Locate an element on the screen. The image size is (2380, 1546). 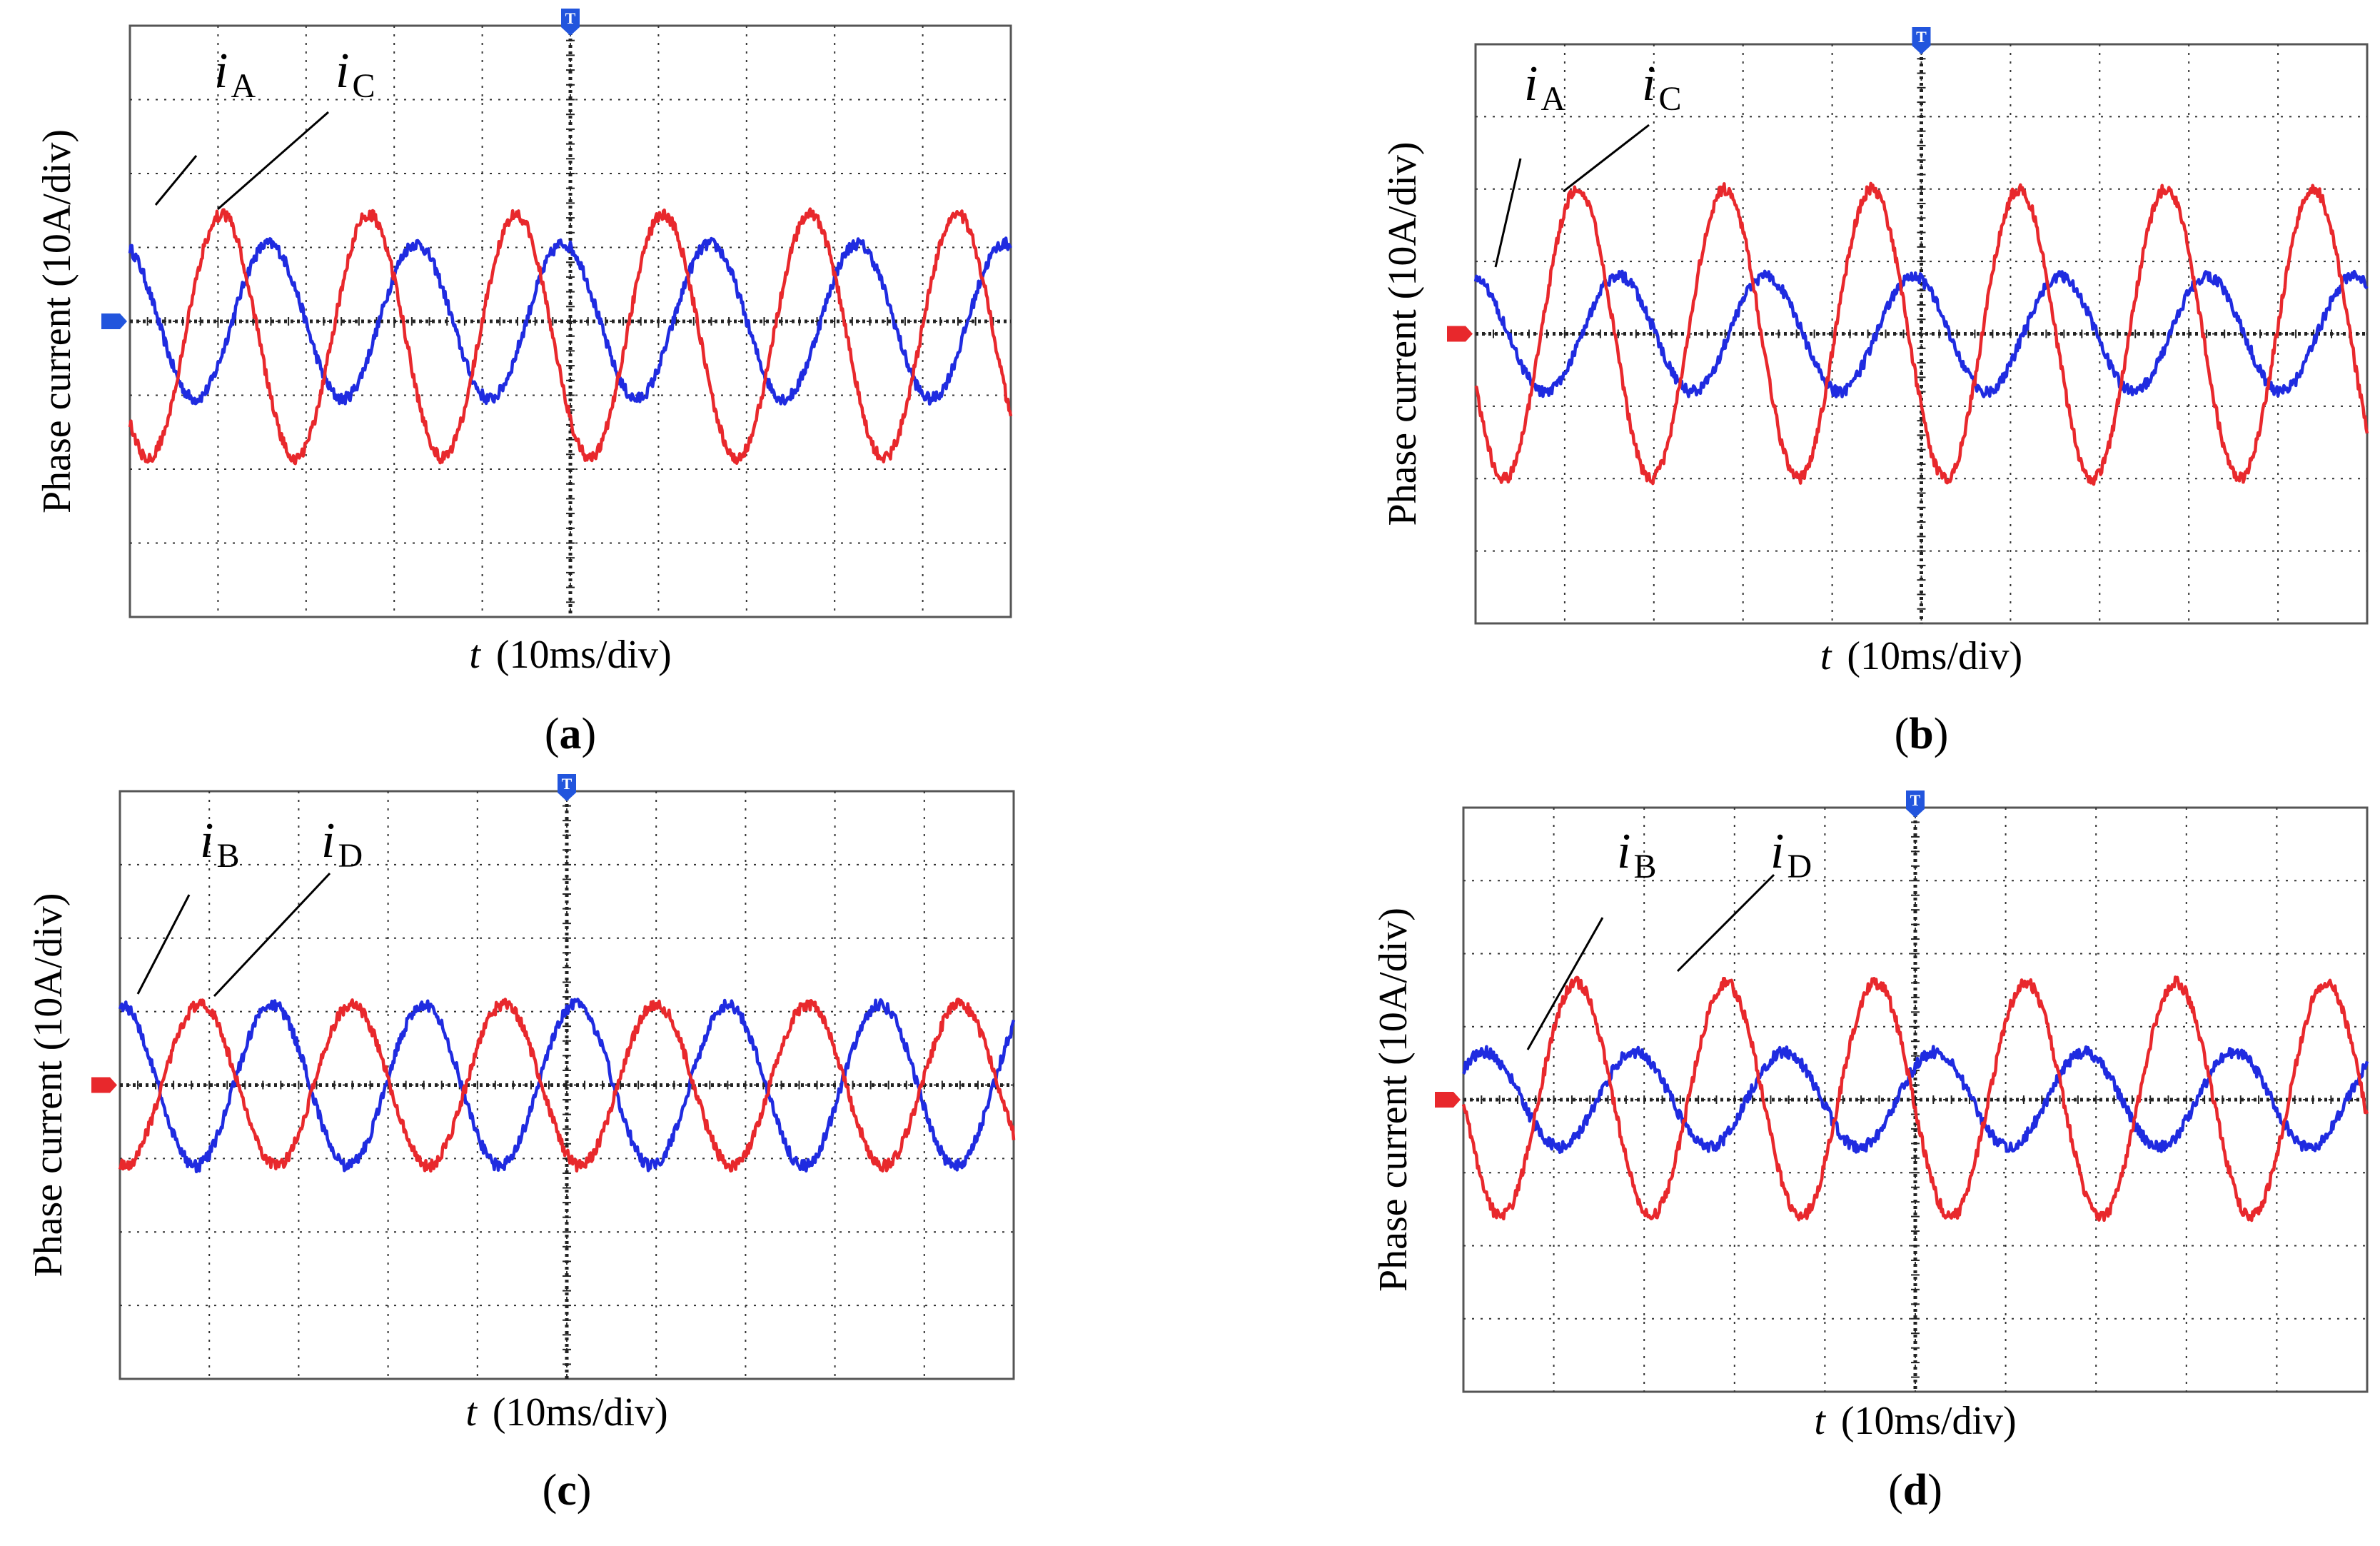
panel-label: (b) is located at coordinates (1922, 734).